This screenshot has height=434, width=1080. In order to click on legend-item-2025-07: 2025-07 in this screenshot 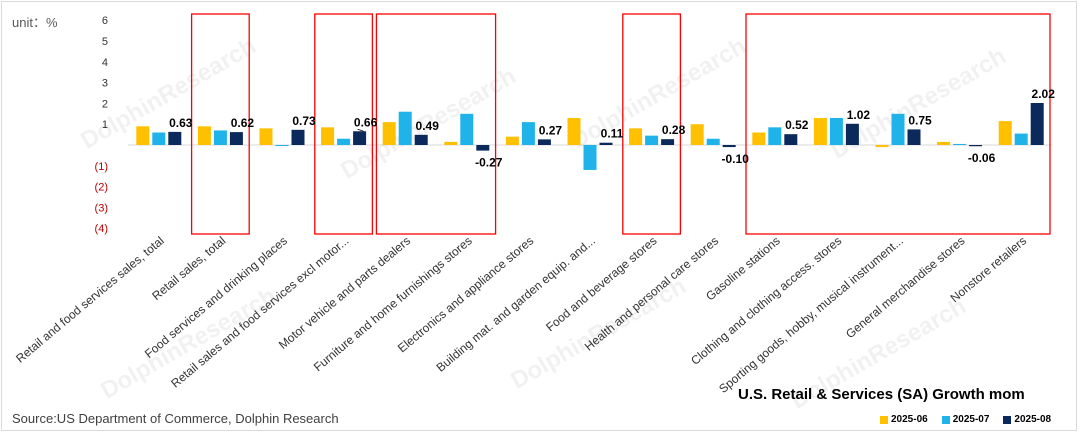, I will do `click(965, 419)`.